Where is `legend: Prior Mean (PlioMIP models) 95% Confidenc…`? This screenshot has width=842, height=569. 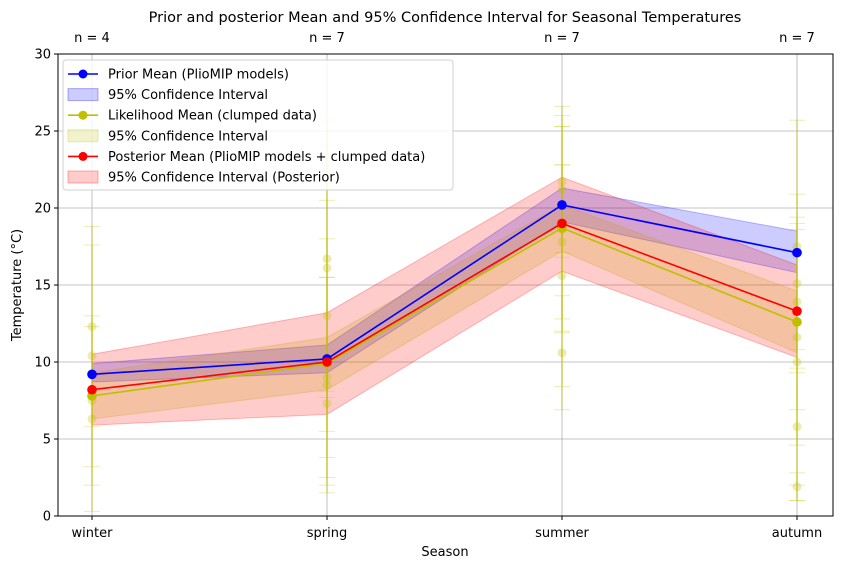
legend: Prior Mean (PlioMIP models) 95% Confidenc… is located at coordinates (258, 125).